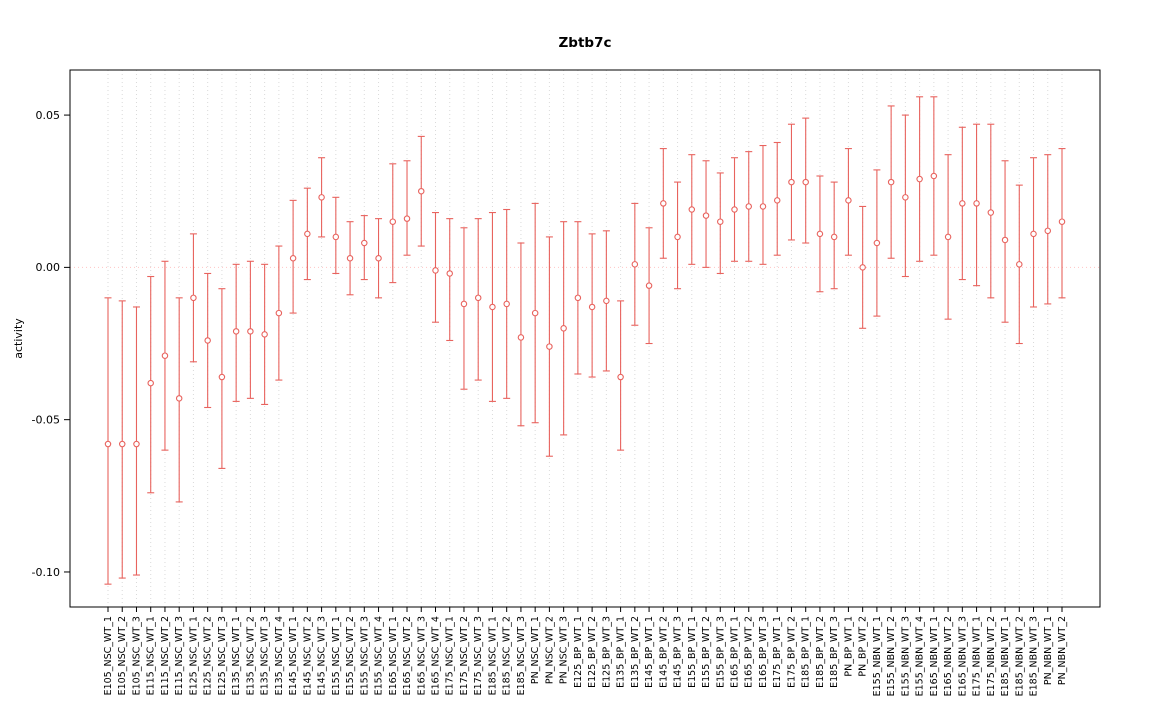 The image size is (1170, 720). Describe the element at coordinates (478, 655) in the screenshot. I see `x-tick-label: E175_NSC_WT_3` at that location.